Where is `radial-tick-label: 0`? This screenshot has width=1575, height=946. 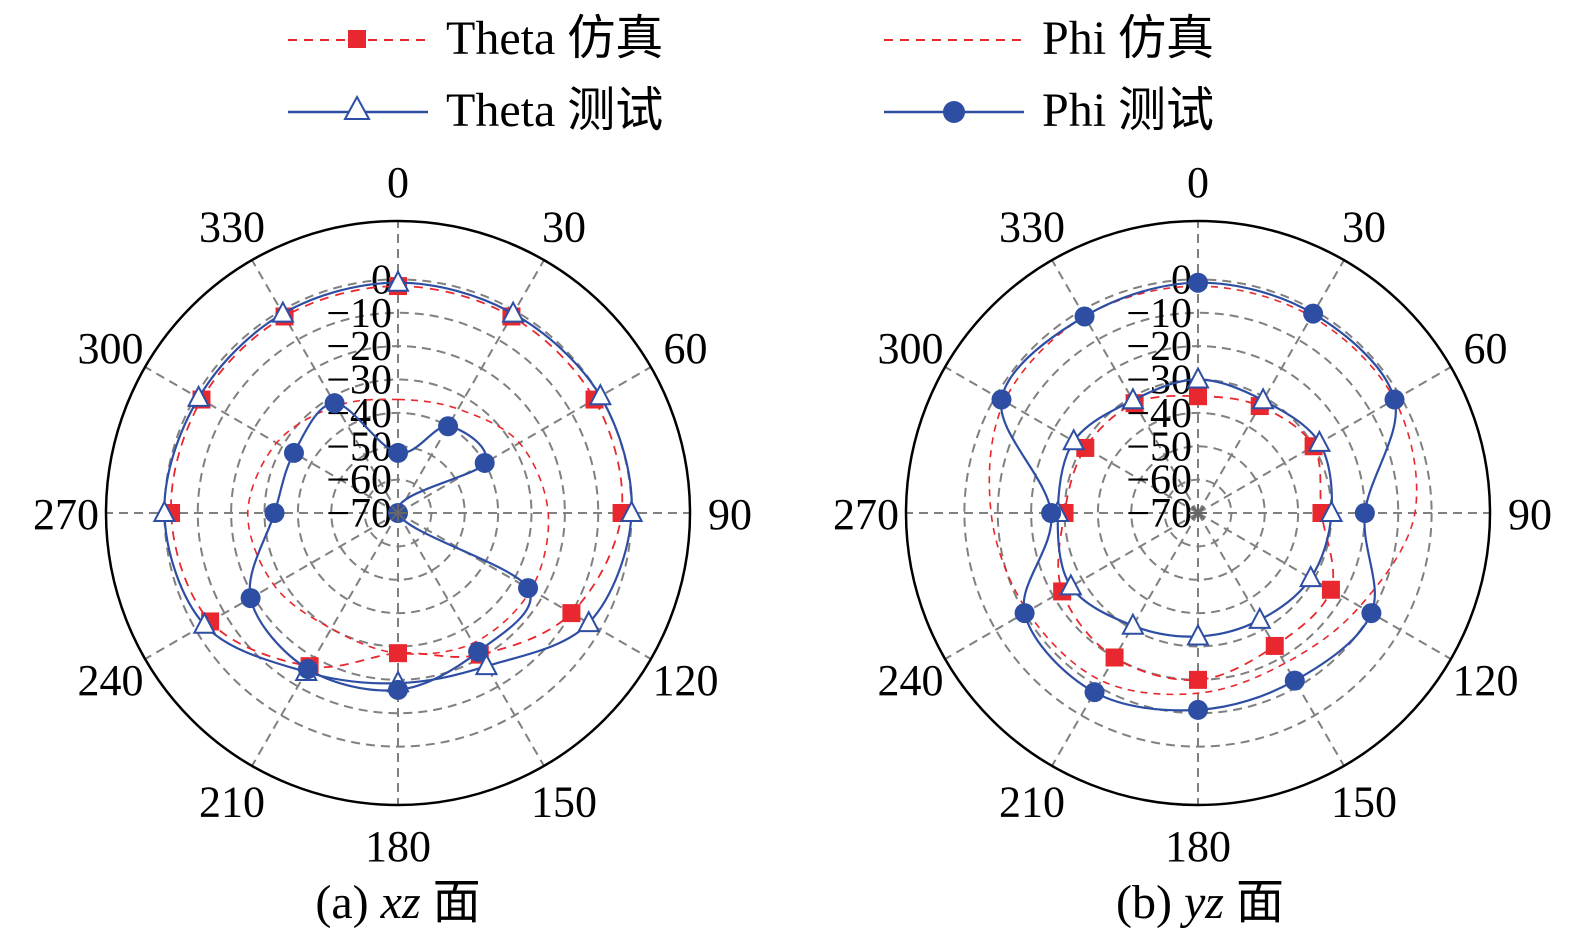 radial-tick-label: 0 is located at coordinates (1181, 280).